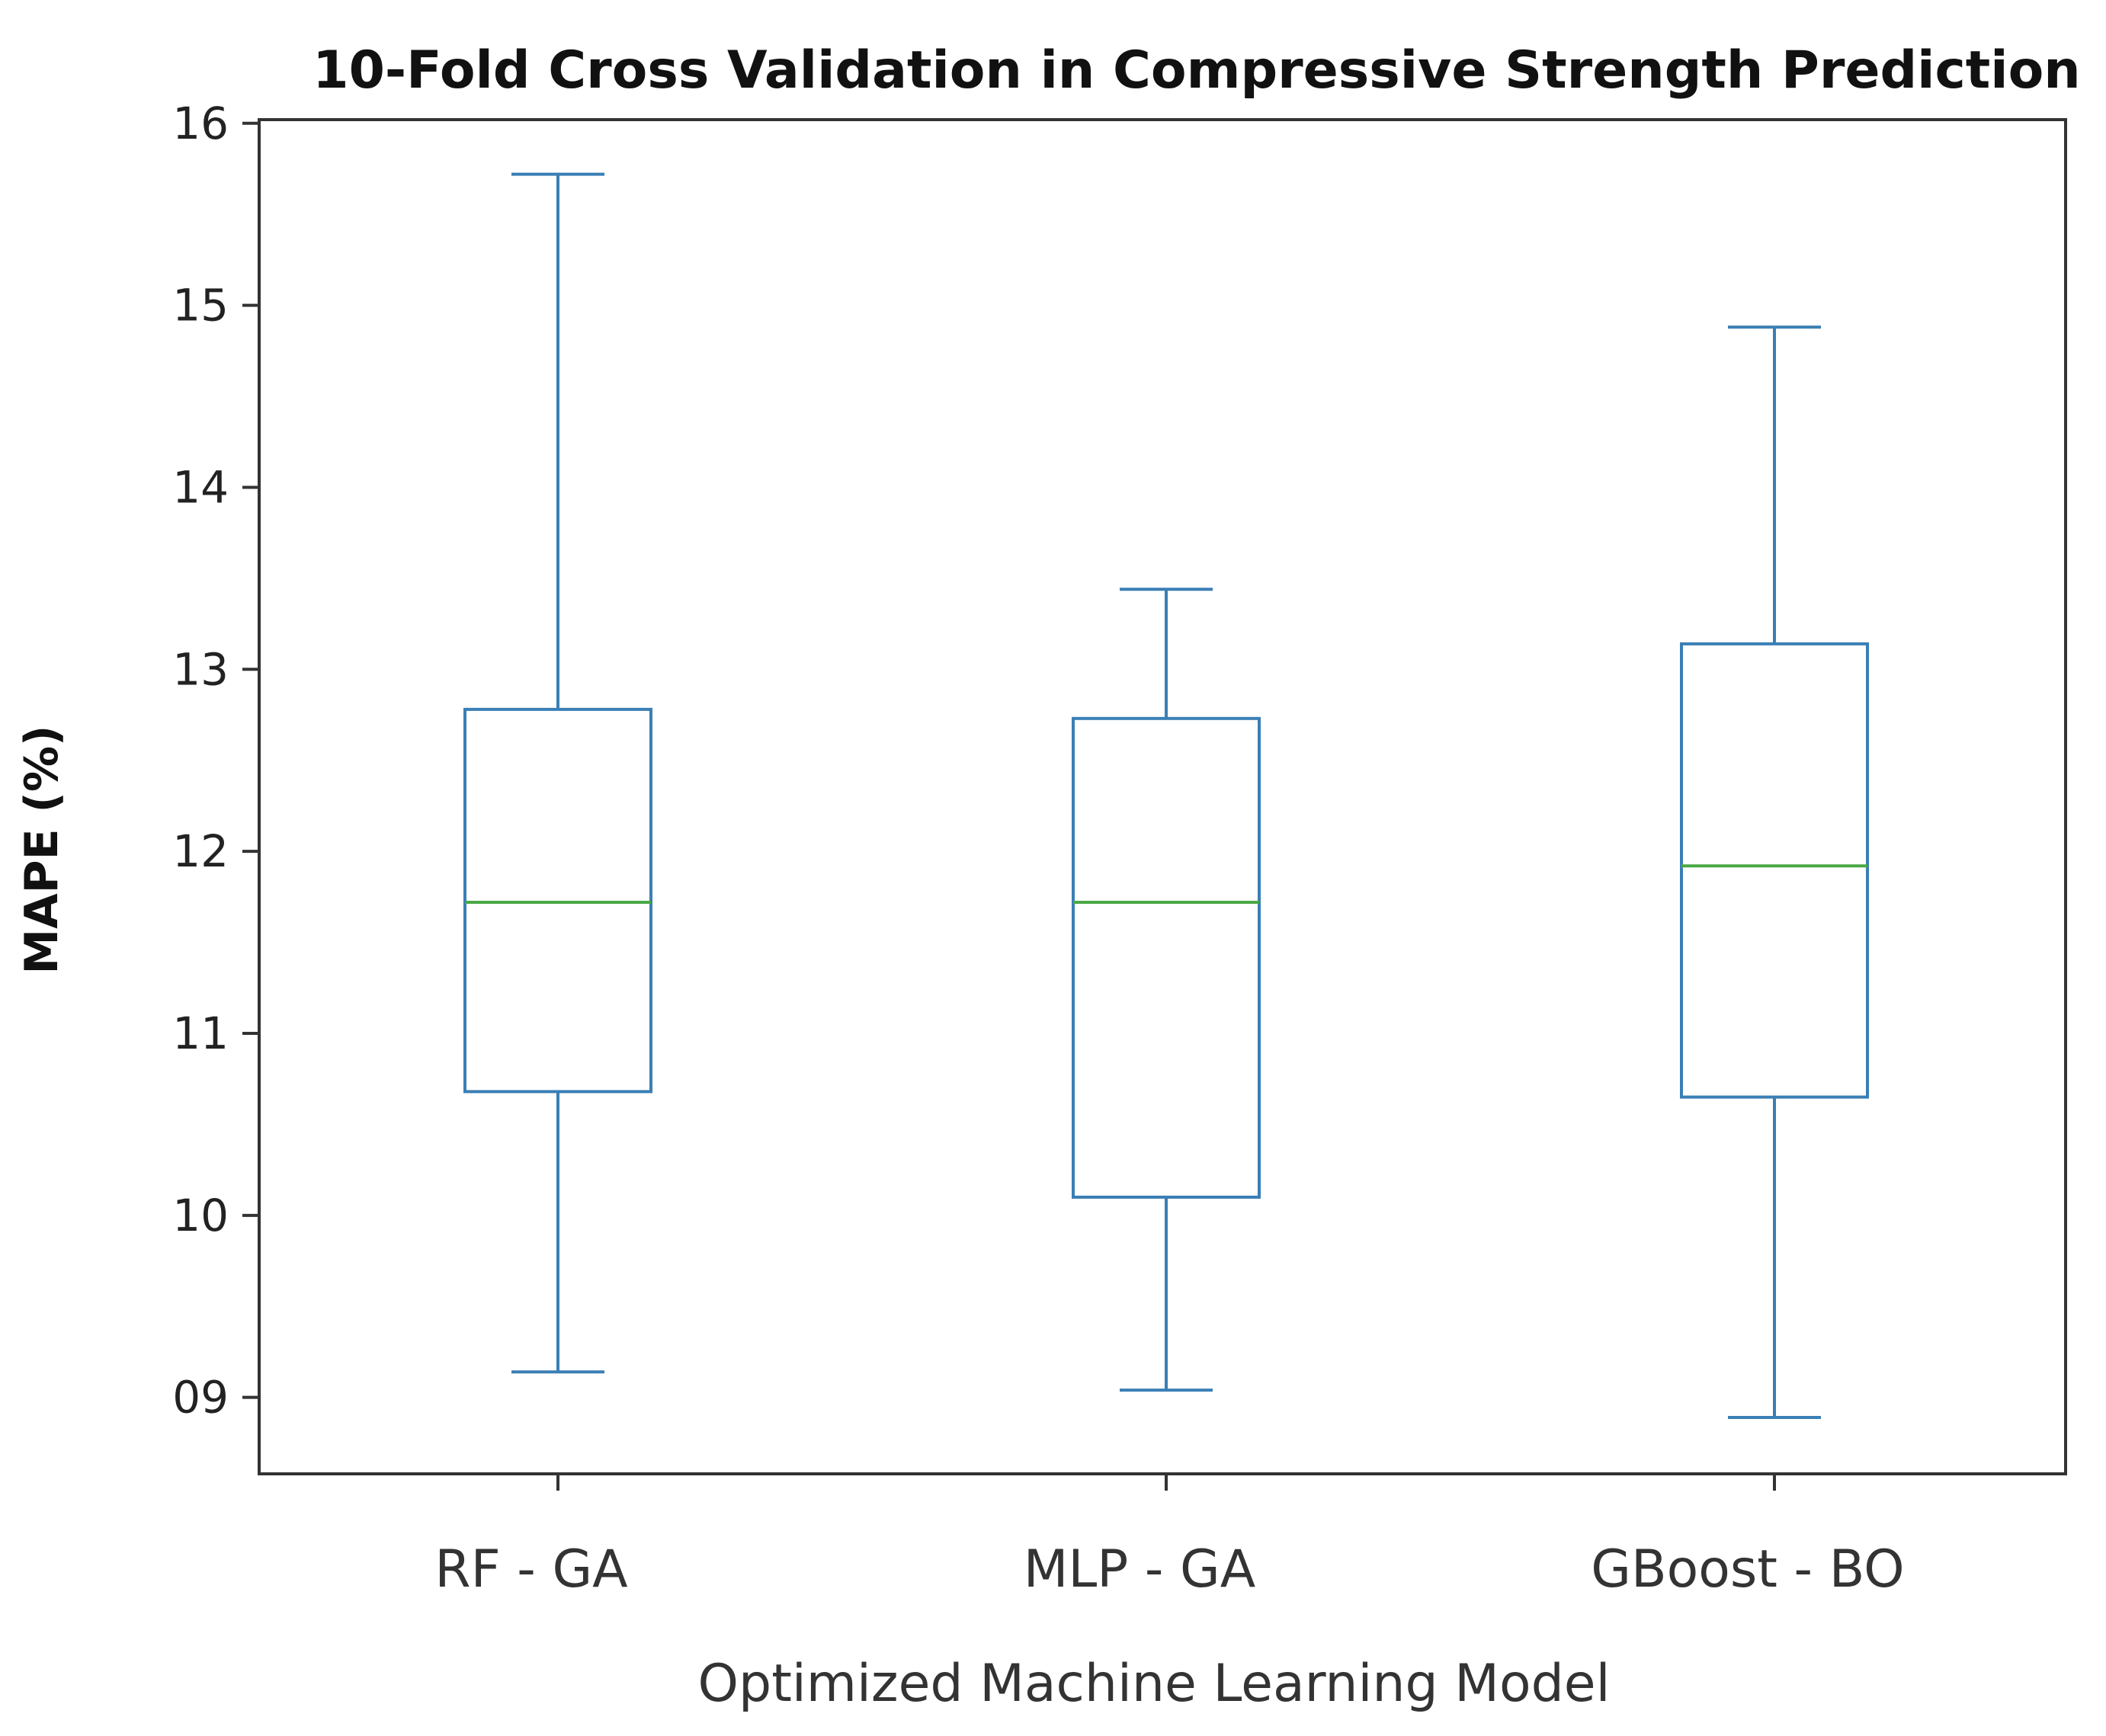  I want to click on x-tick-label: GBoost - BO, so click(1747, 1569).